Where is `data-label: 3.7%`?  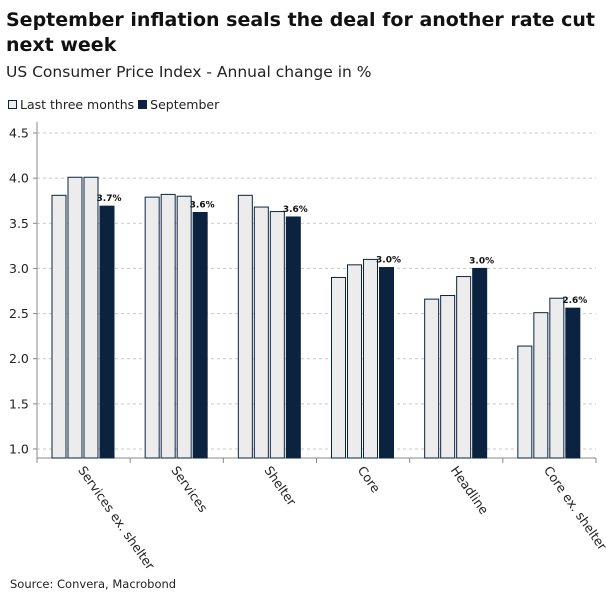
data-label: 3.7% is located at coordinates (109, 199).